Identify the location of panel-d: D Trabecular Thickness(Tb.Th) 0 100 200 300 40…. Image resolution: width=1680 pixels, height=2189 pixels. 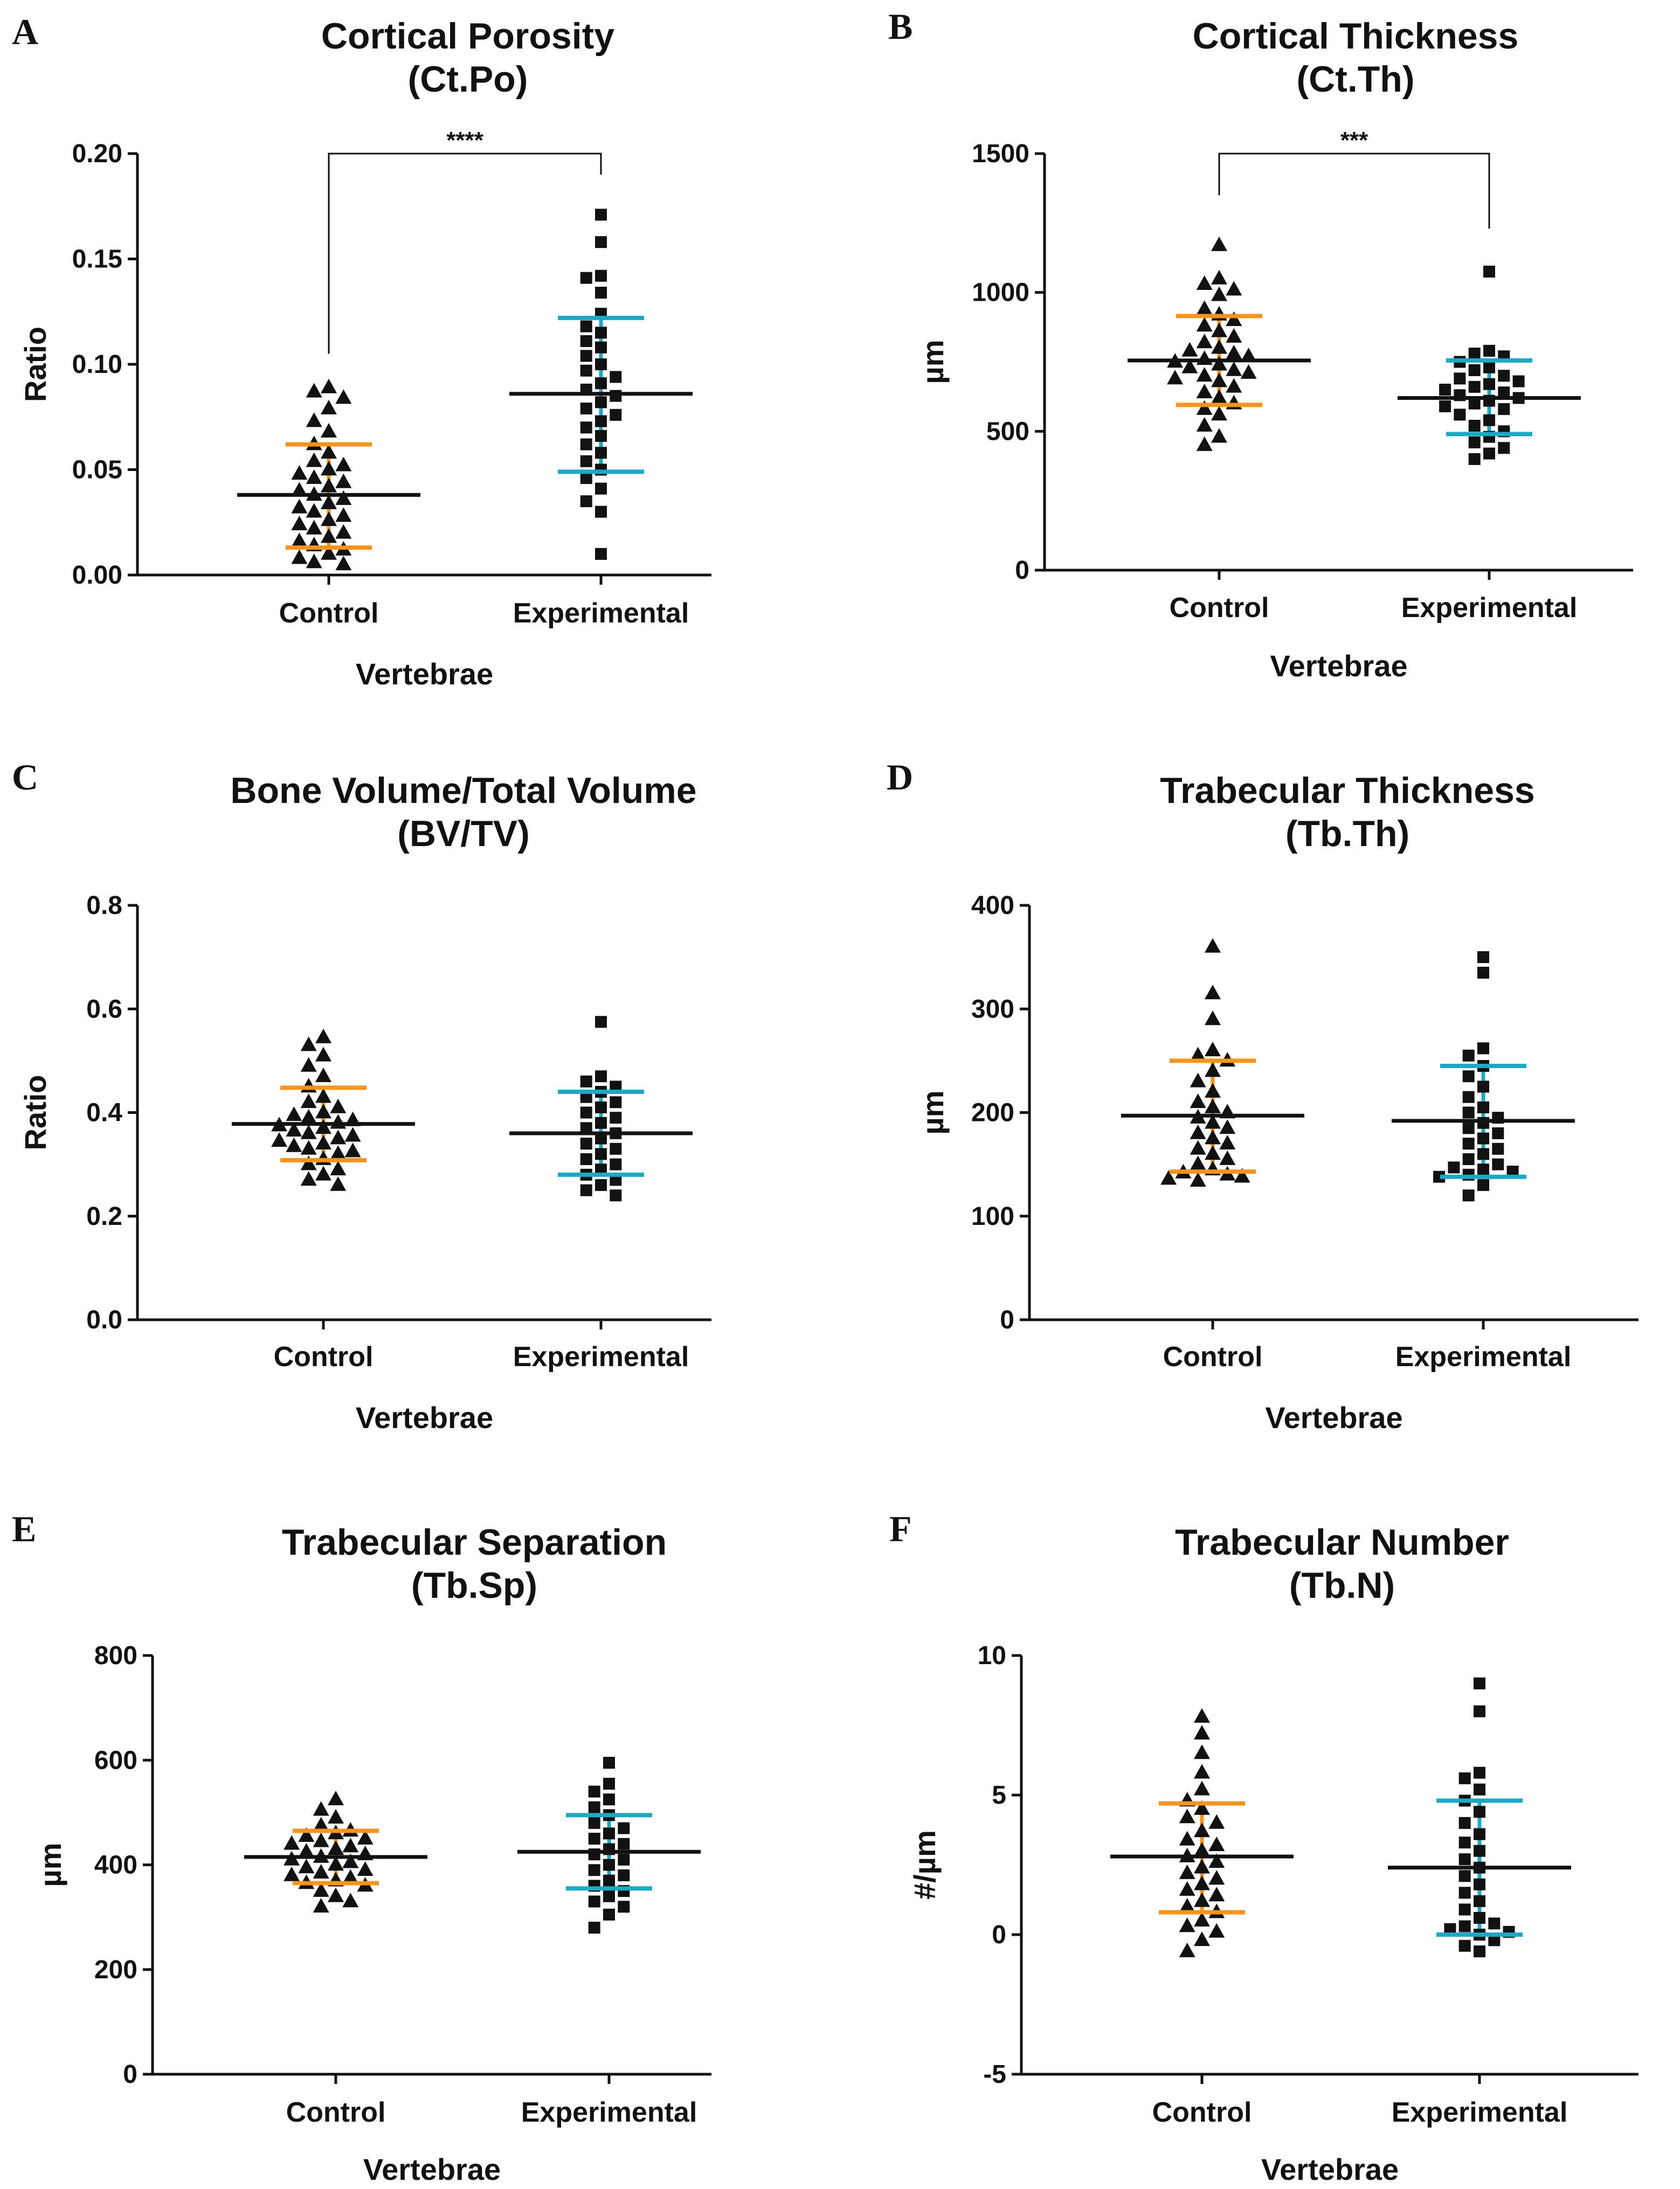
(1263, 1096).